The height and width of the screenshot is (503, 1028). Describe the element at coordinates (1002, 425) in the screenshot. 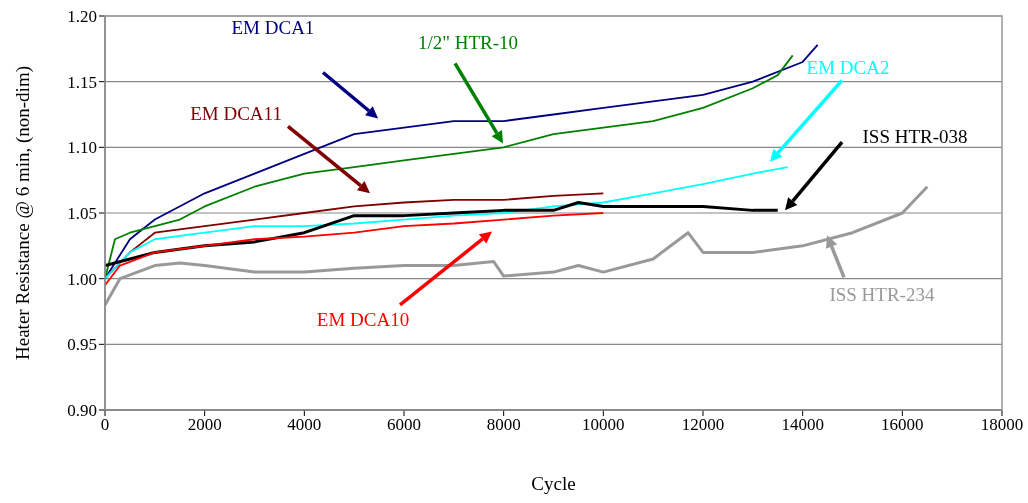

I see `x-tick-label: 18000` at that location.